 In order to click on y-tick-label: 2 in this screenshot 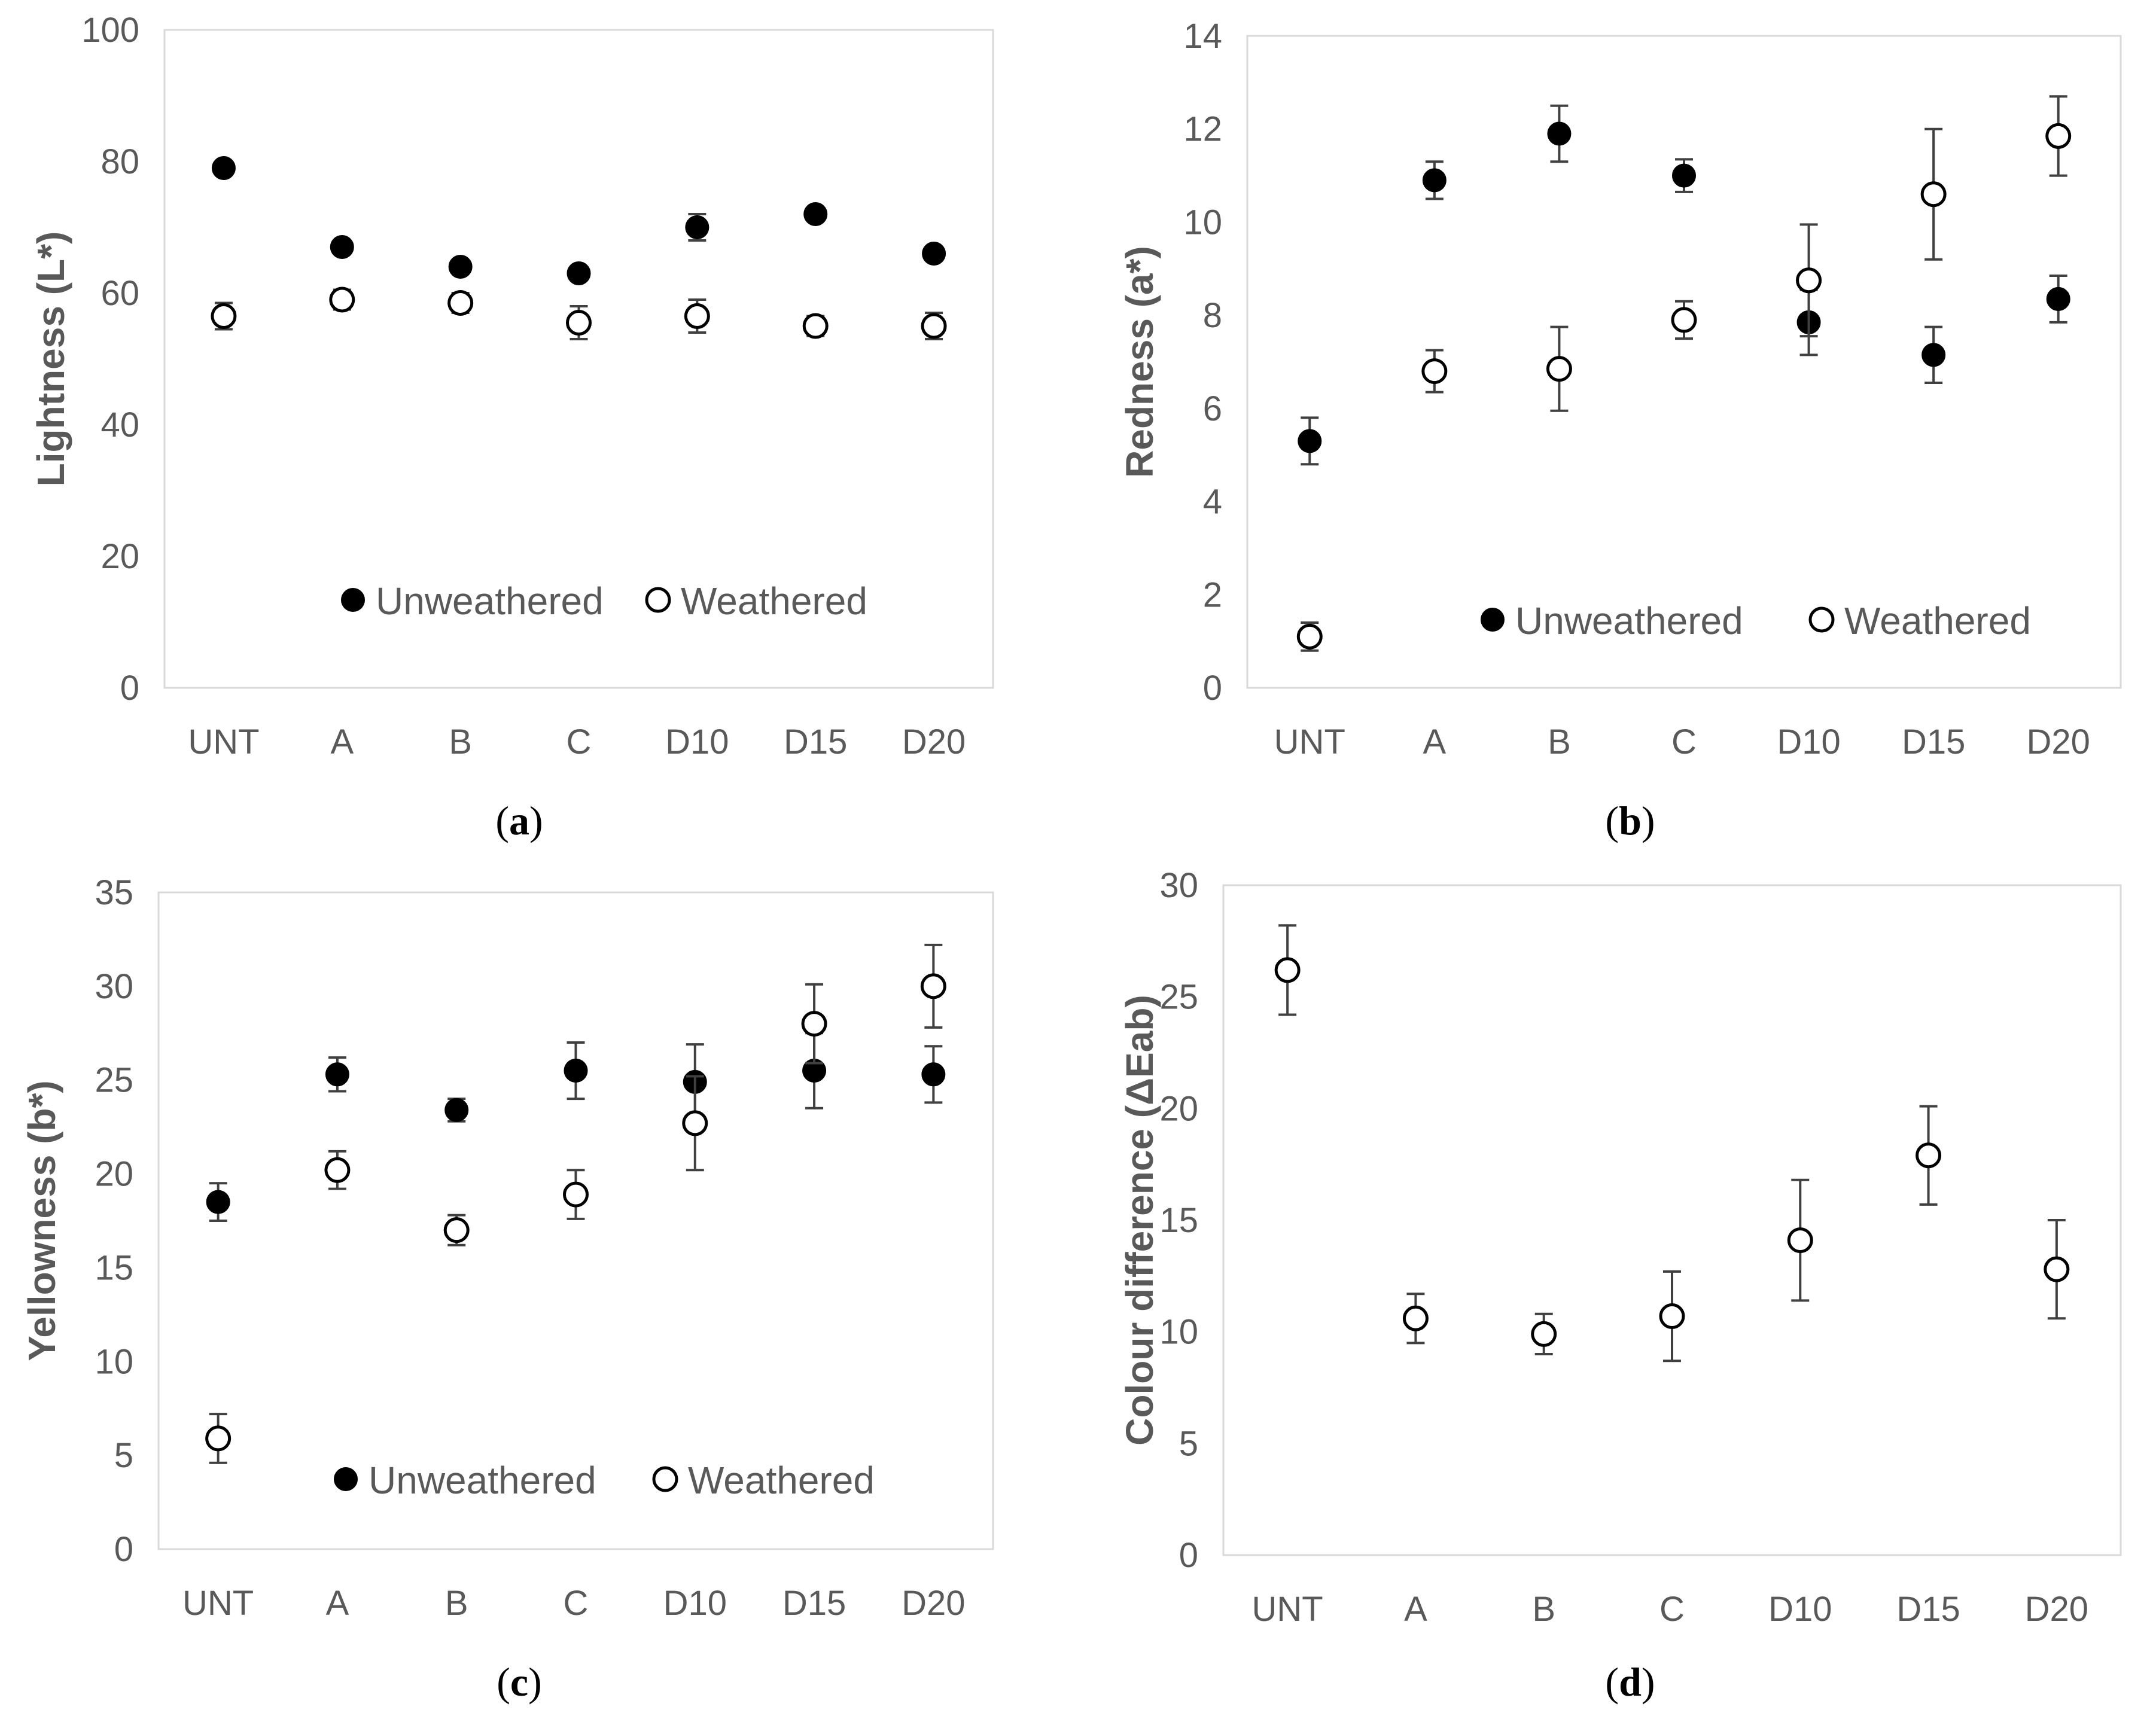, I will do `click(1212, 594)`.